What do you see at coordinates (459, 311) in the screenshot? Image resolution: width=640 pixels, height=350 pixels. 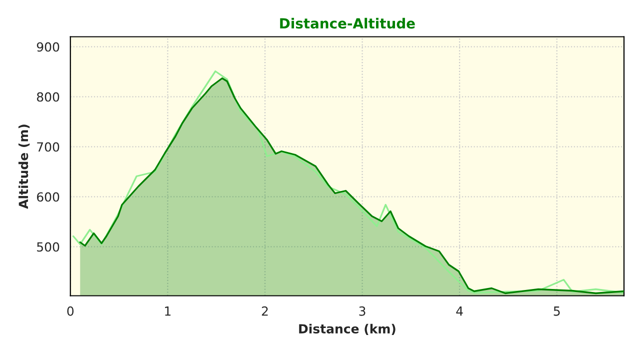 I see `x-tick-label: 4` at bounding box center [459, 311].